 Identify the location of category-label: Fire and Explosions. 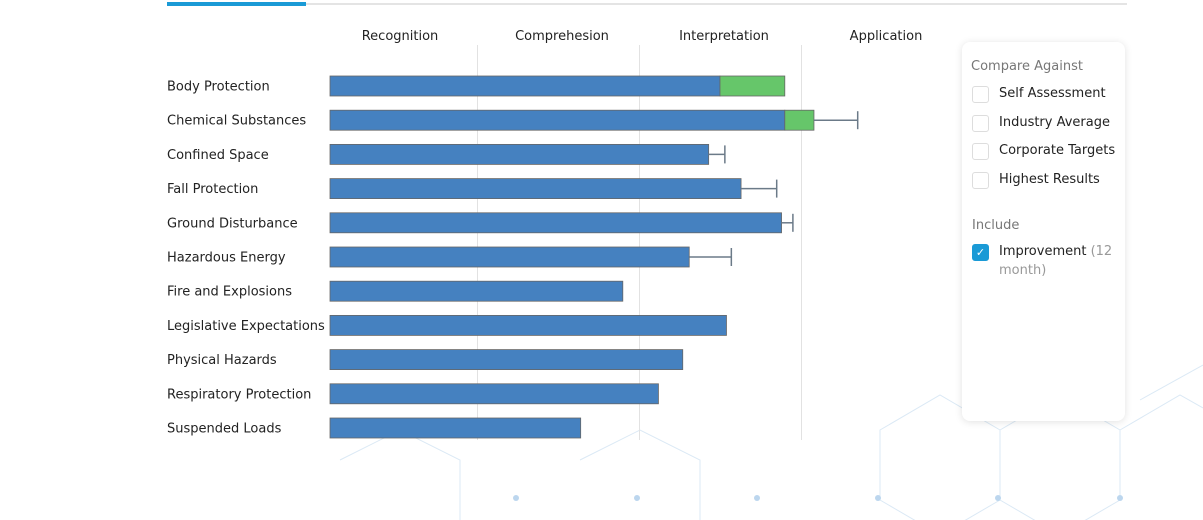
(229, 292).